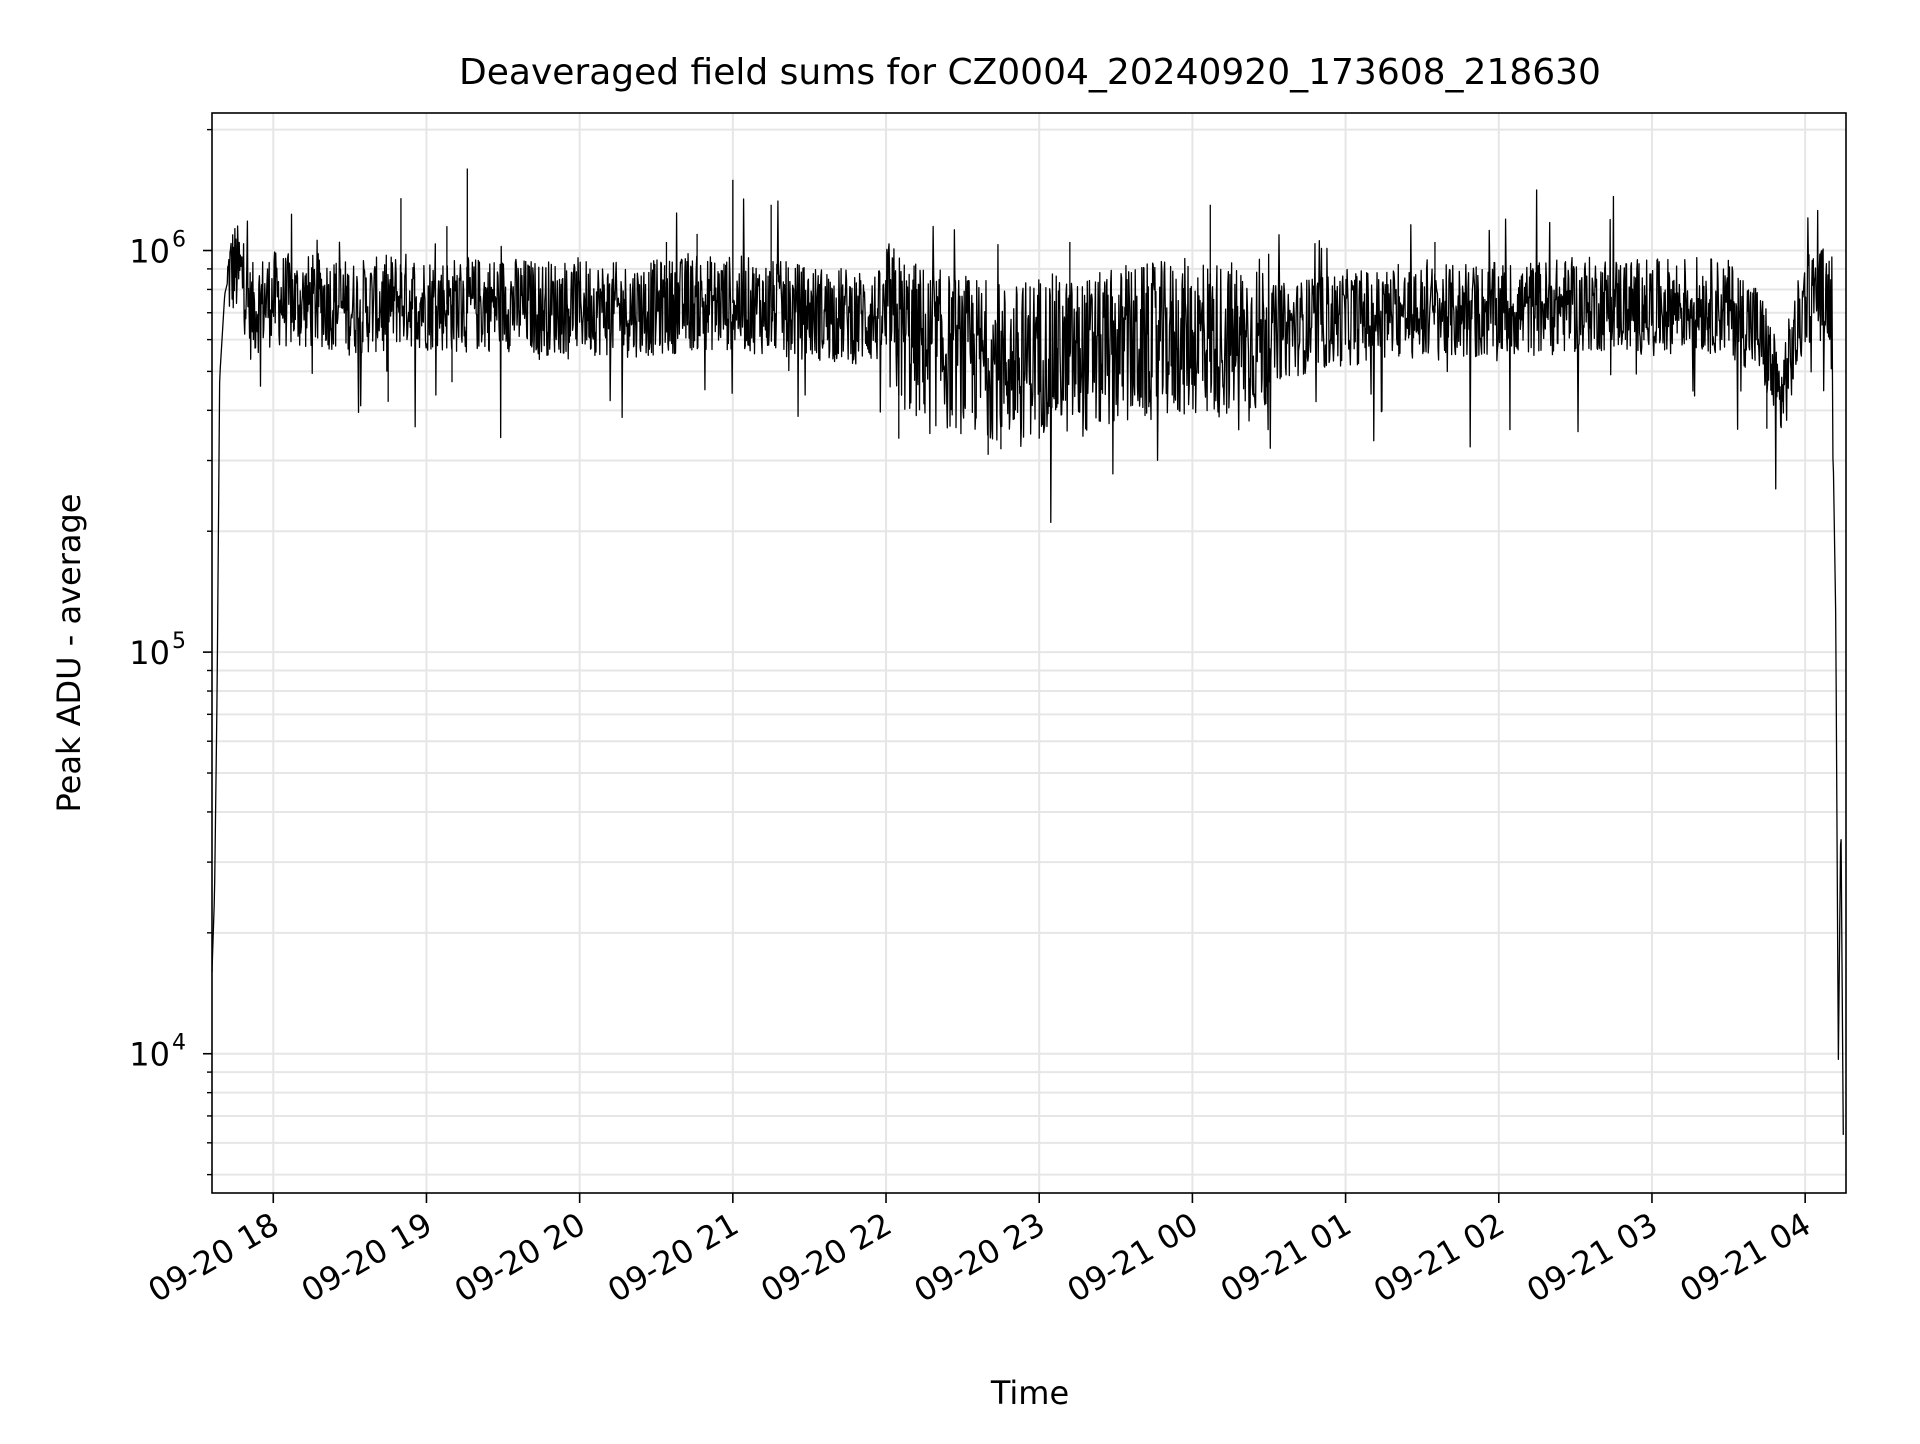  Describe the element at coordinates (179, 641) in the screenshot. I see `y-tick-exponent: 5` at that location.